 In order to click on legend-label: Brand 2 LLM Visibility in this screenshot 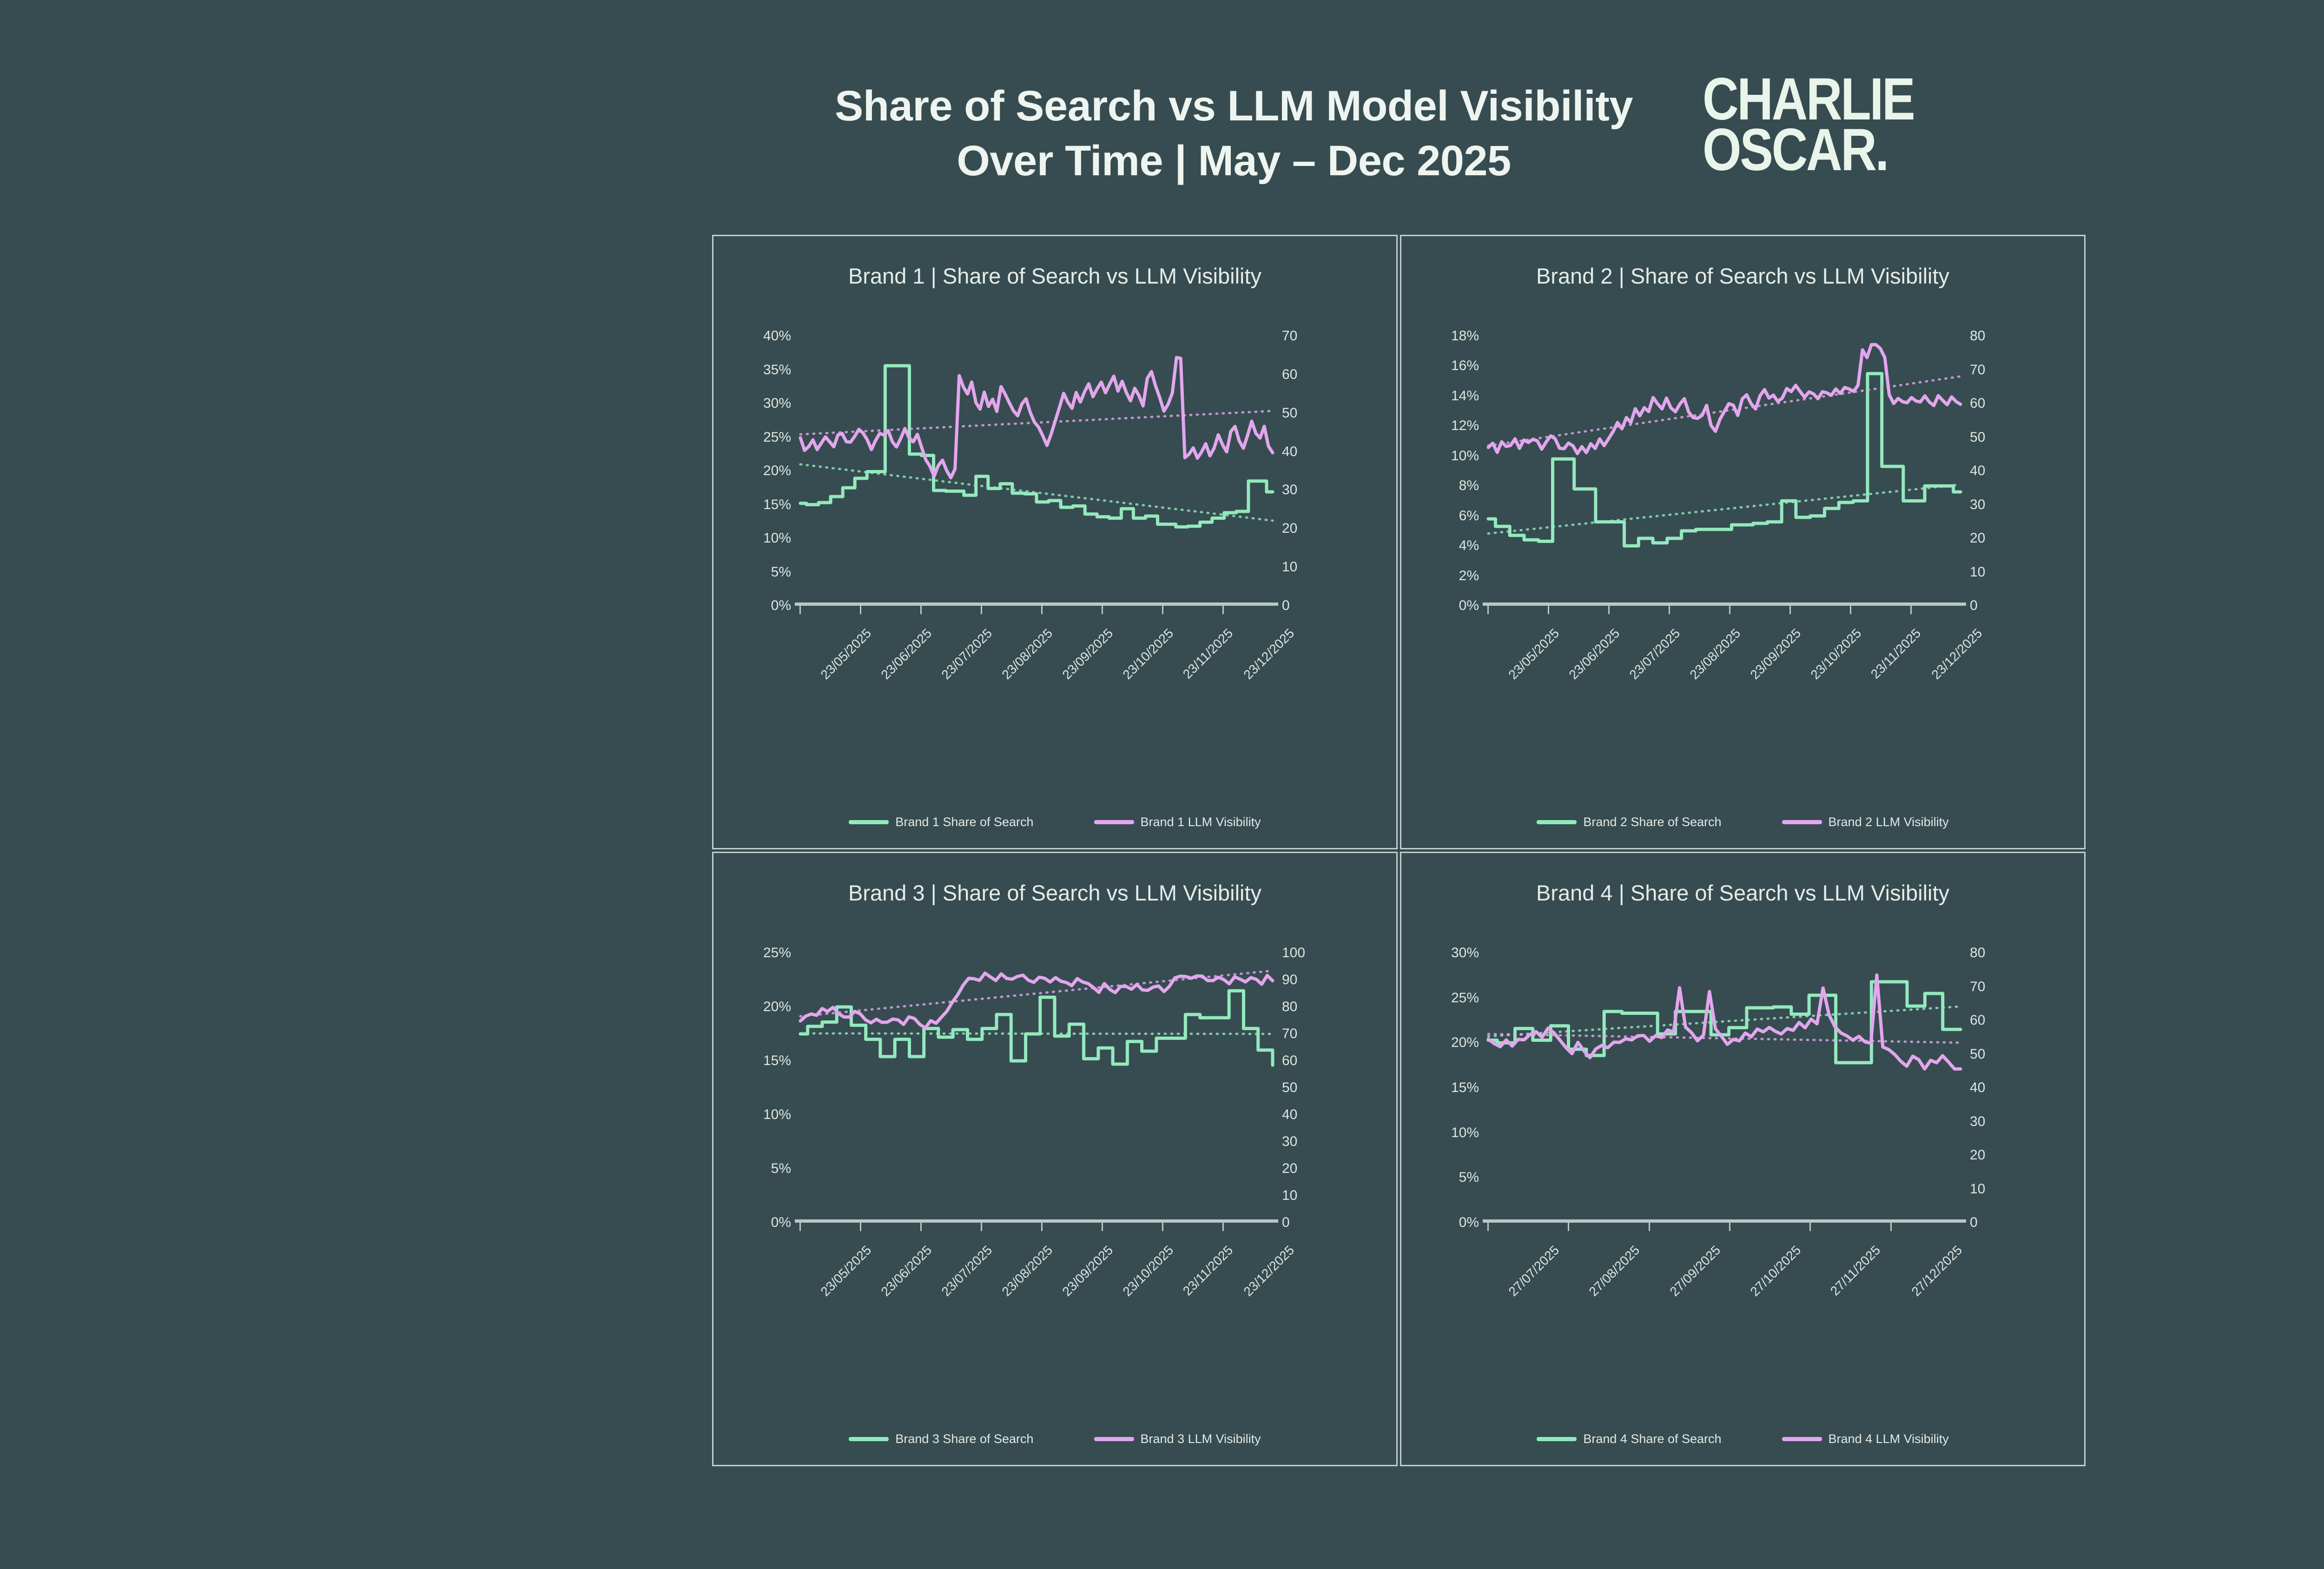, I will do `click(1888, 822)`.